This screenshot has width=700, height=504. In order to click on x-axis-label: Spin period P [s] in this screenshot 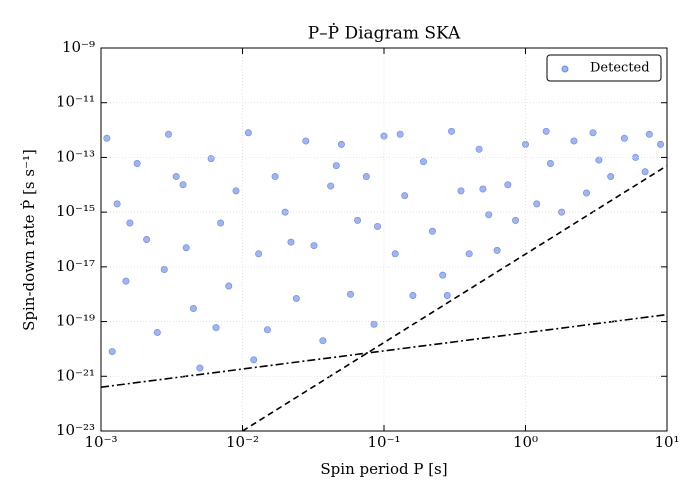, I will do `click(383, 469)`.